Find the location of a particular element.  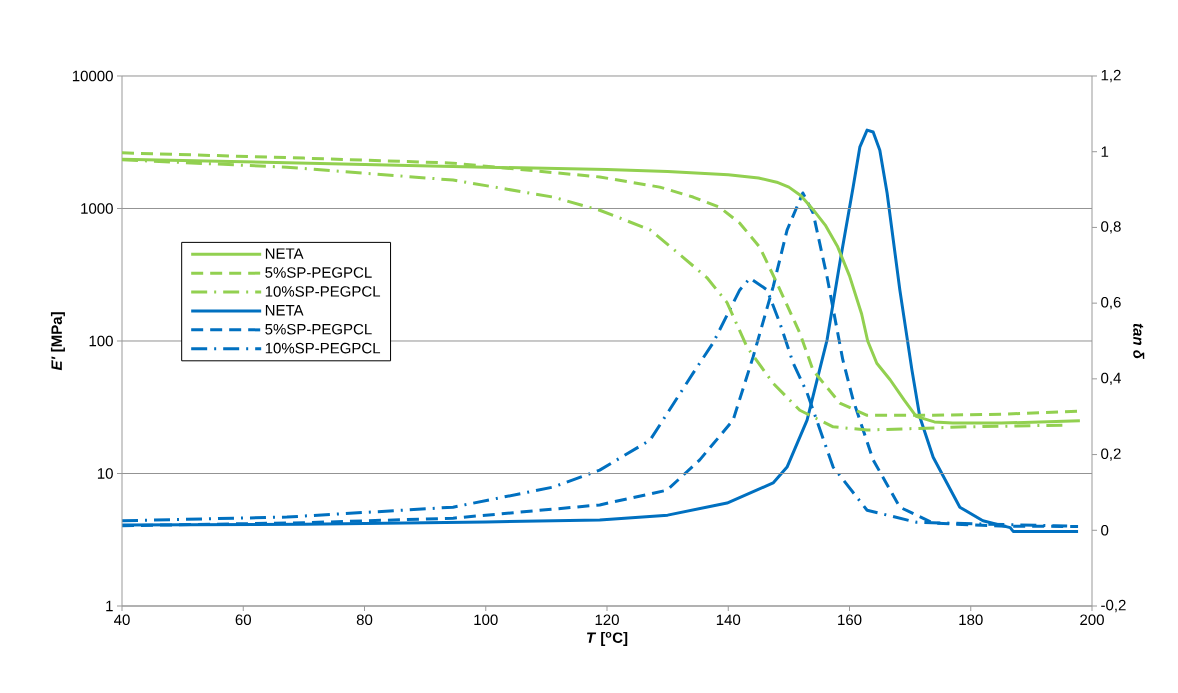

x-tick-label: 140 is located at coordinates (728, 620).